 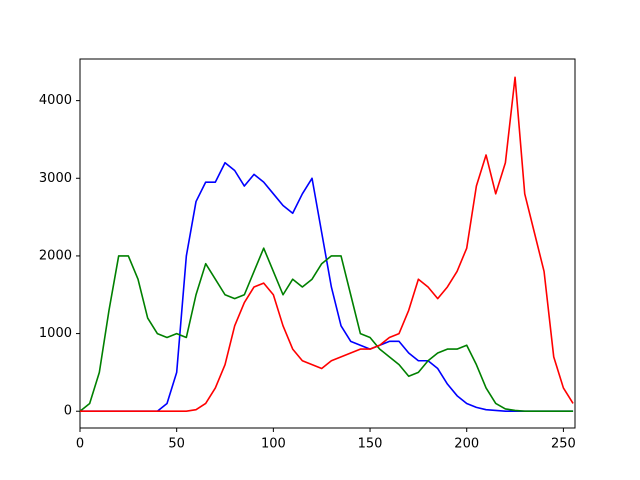 I want to click on x-tick-label: 150, so click(x=370, y=444).